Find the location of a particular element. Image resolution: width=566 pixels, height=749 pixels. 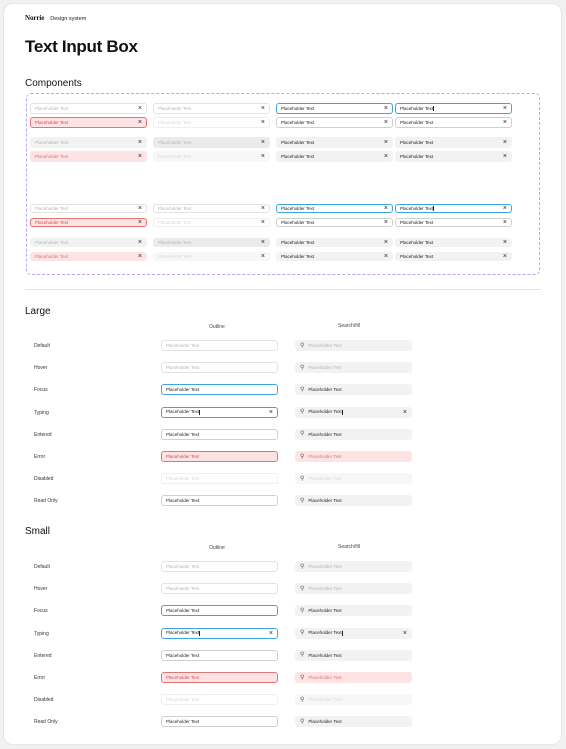

small-outline-input: Placeholder Text × is located at coordinates (219, 633).